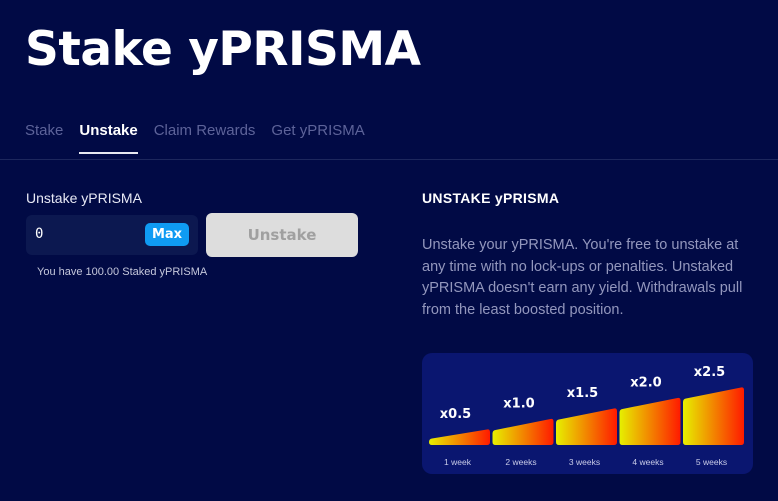  I want to click on max-button: Max, so click(167, 234).